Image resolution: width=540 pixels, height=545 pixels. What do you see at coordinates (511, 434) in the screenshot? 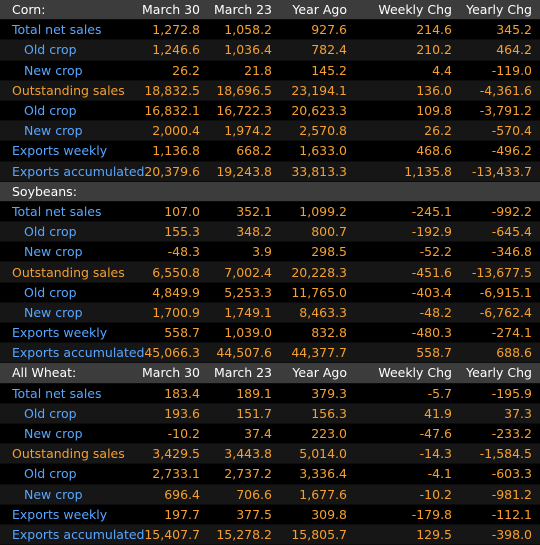
I see `value-cell: -233.2` at bounding box center [511, 434].